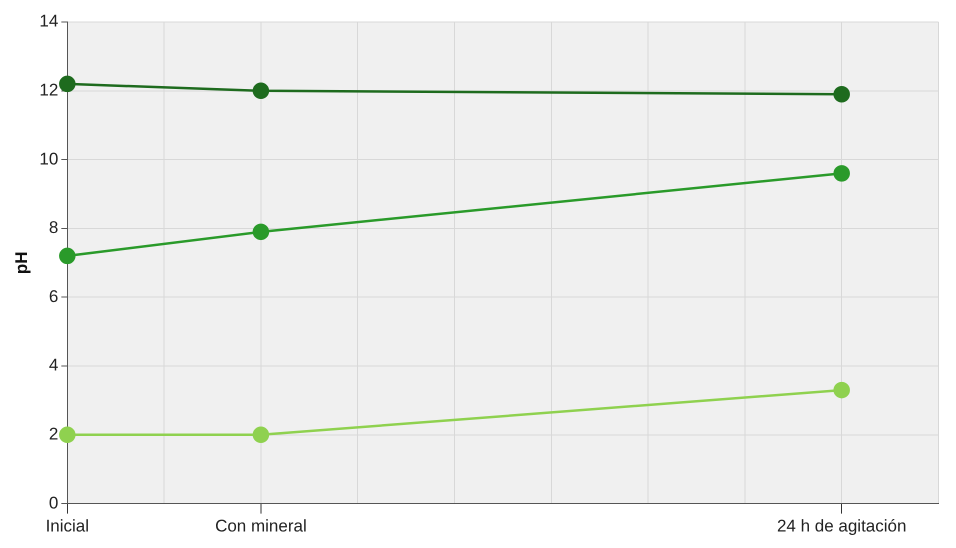 This screenshot has width=956, height=548. What do you see at coordinates (48, 158) in the screenshot?
I see `y-tick-label: 10` at bounding box center [48, 158].